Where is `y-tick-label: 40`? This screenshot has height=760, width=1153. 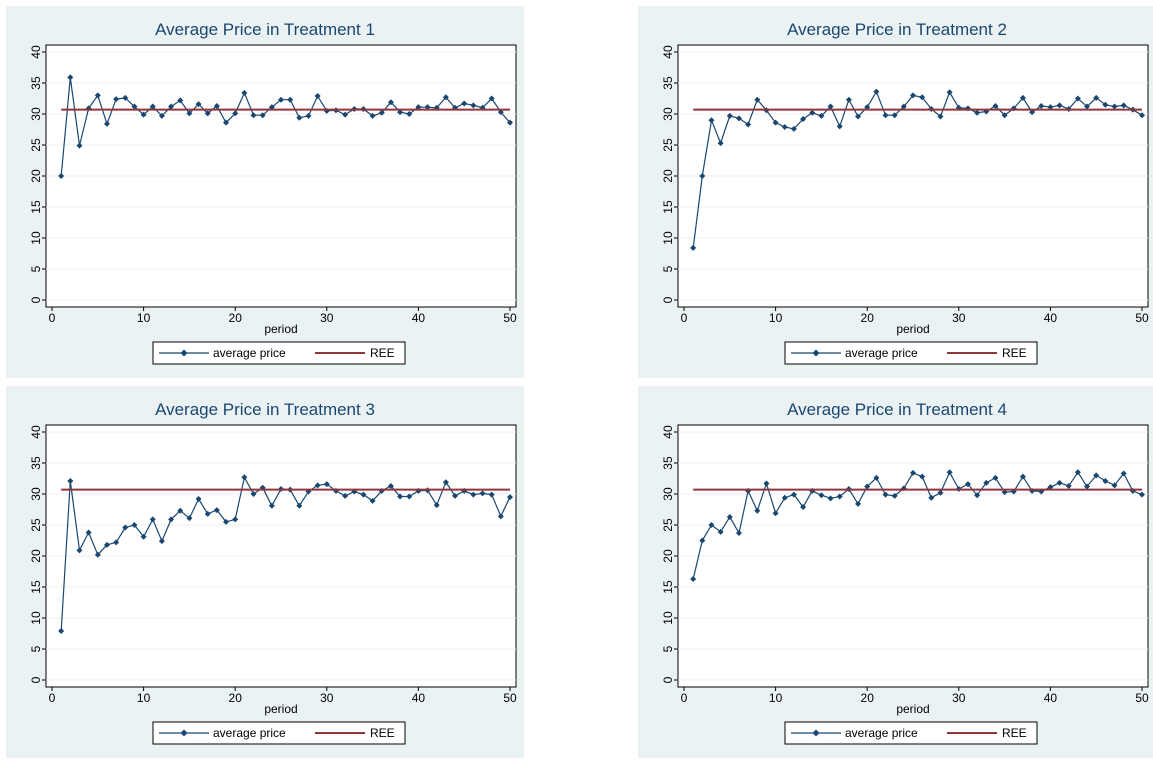 y-tick-label: 40 is located at coordinates (668, 432).